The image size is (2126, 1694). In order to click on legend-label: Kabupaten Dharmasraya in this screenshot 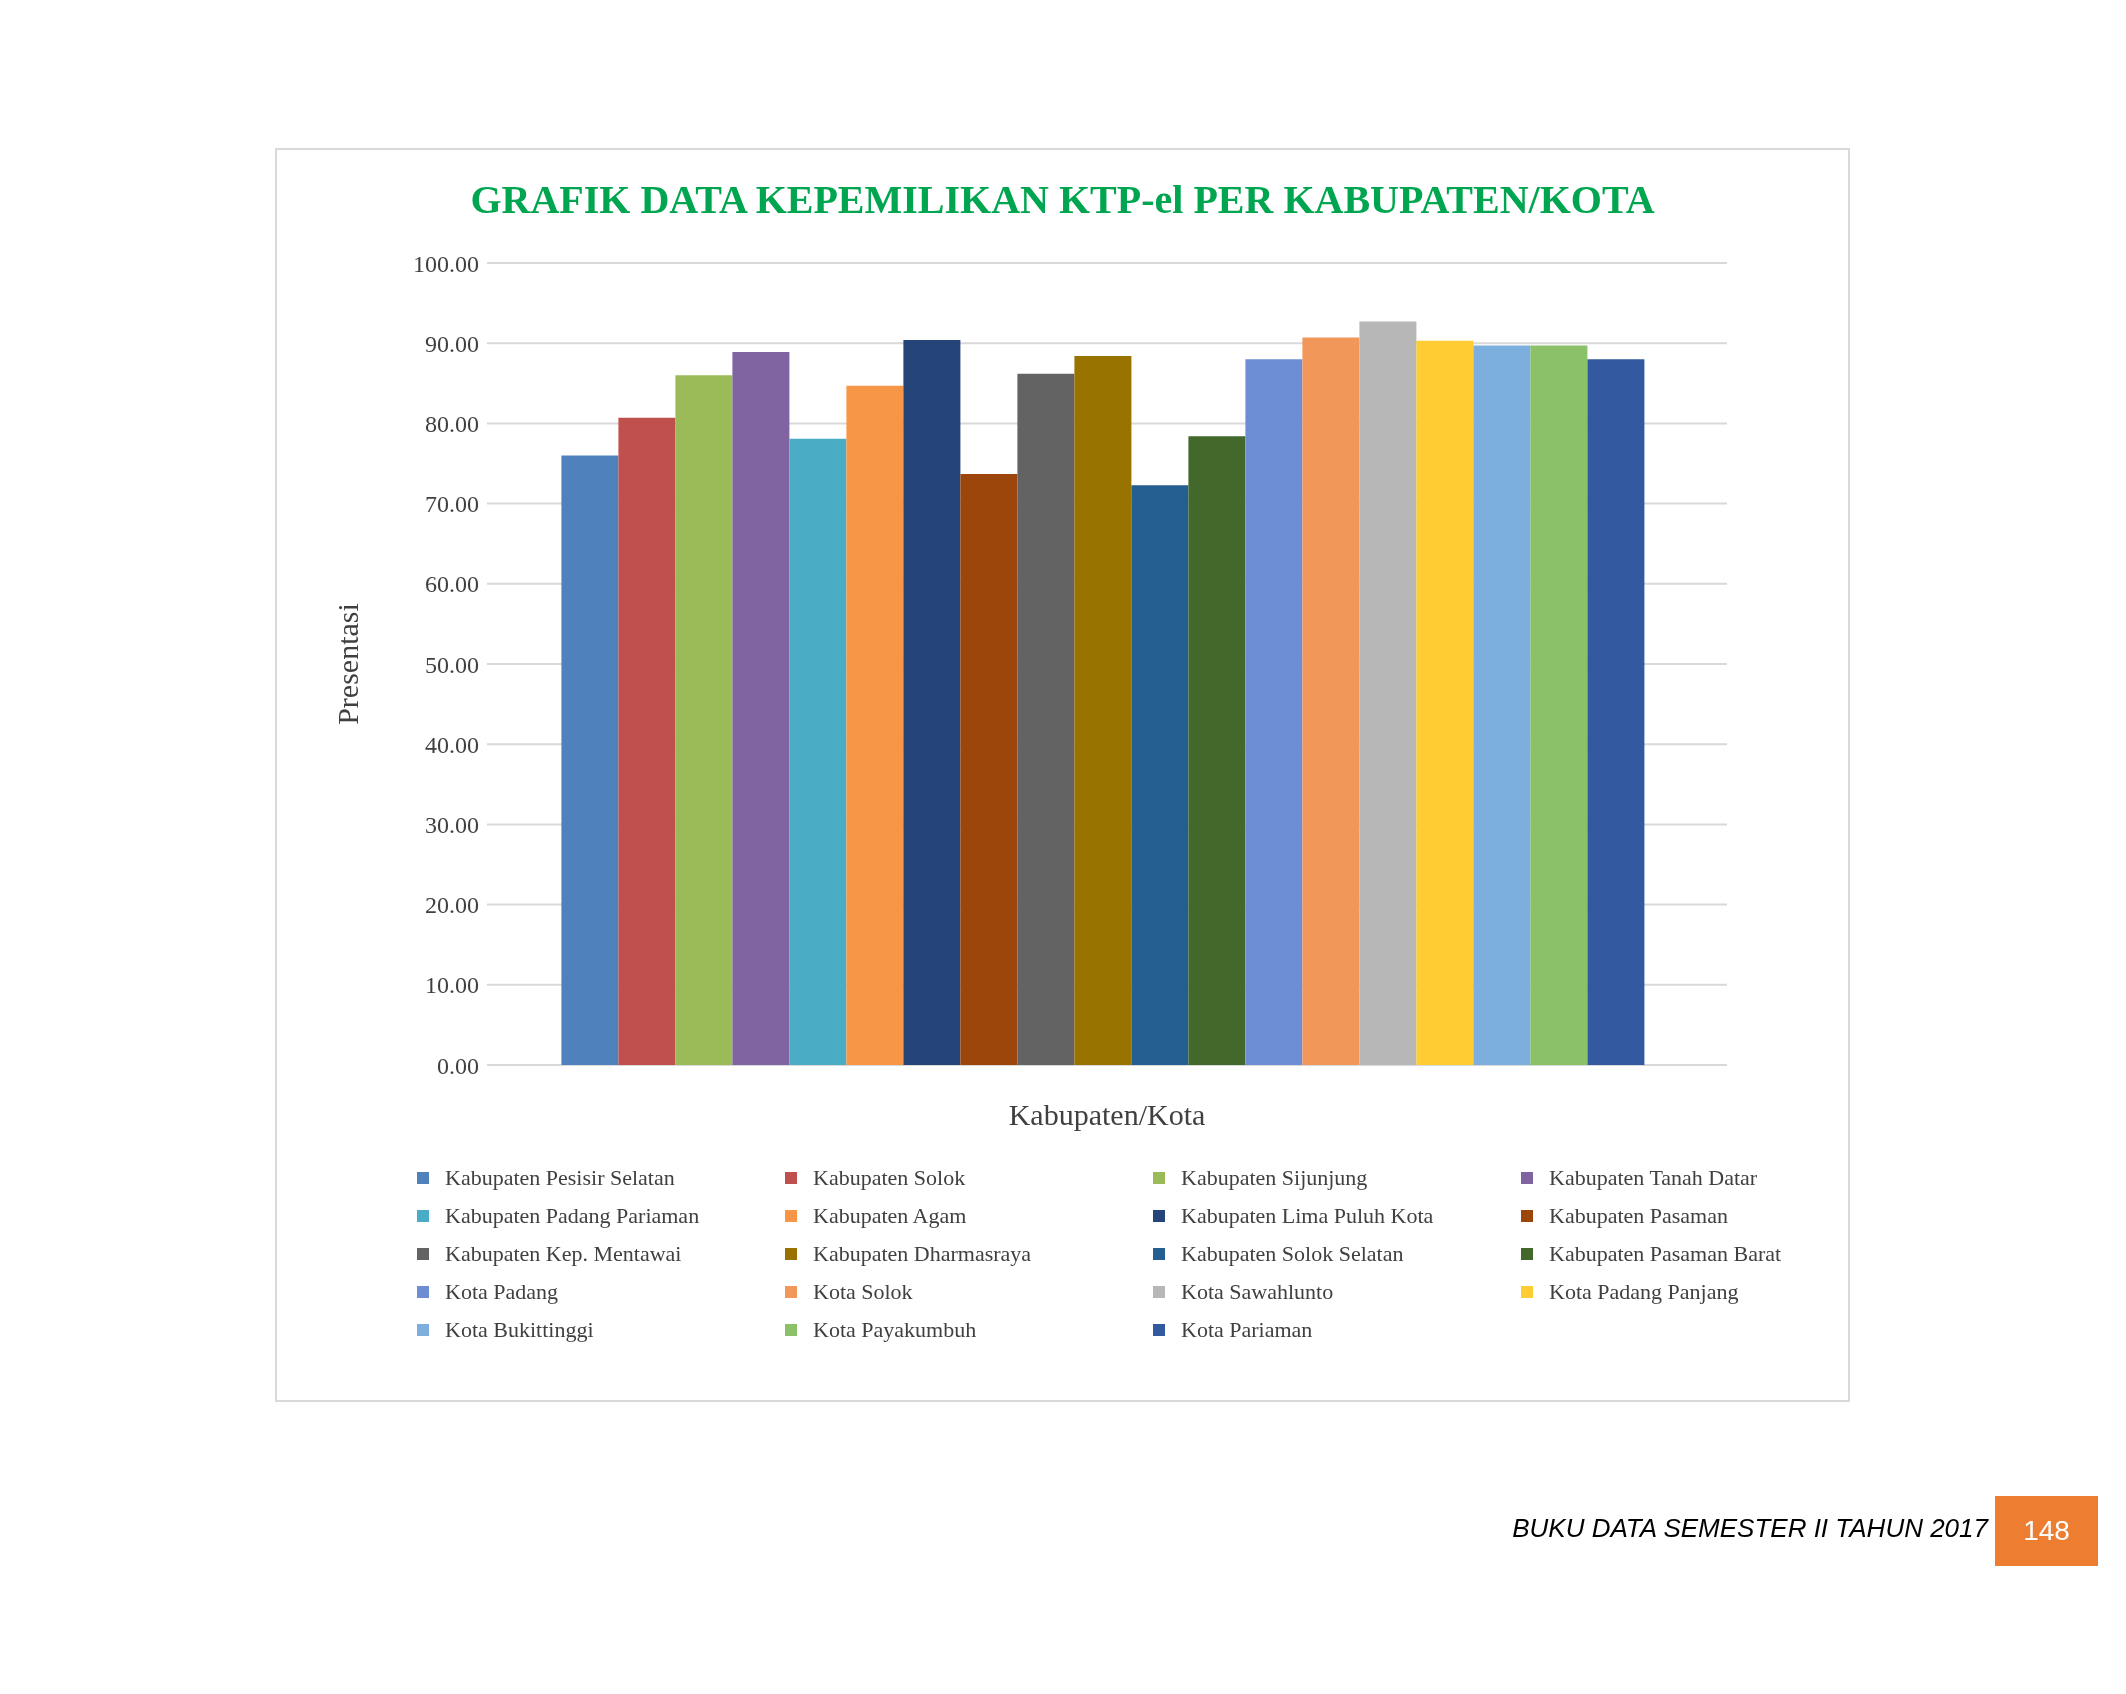, I will do `click(922, 1254)`.